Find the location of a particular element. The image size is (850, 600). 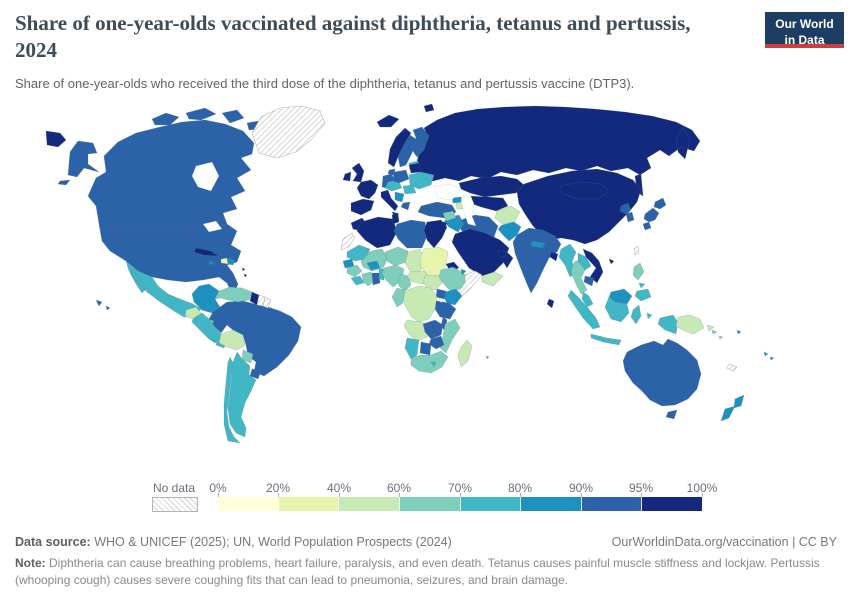

region-greenland is located at coordinates (288, 132).